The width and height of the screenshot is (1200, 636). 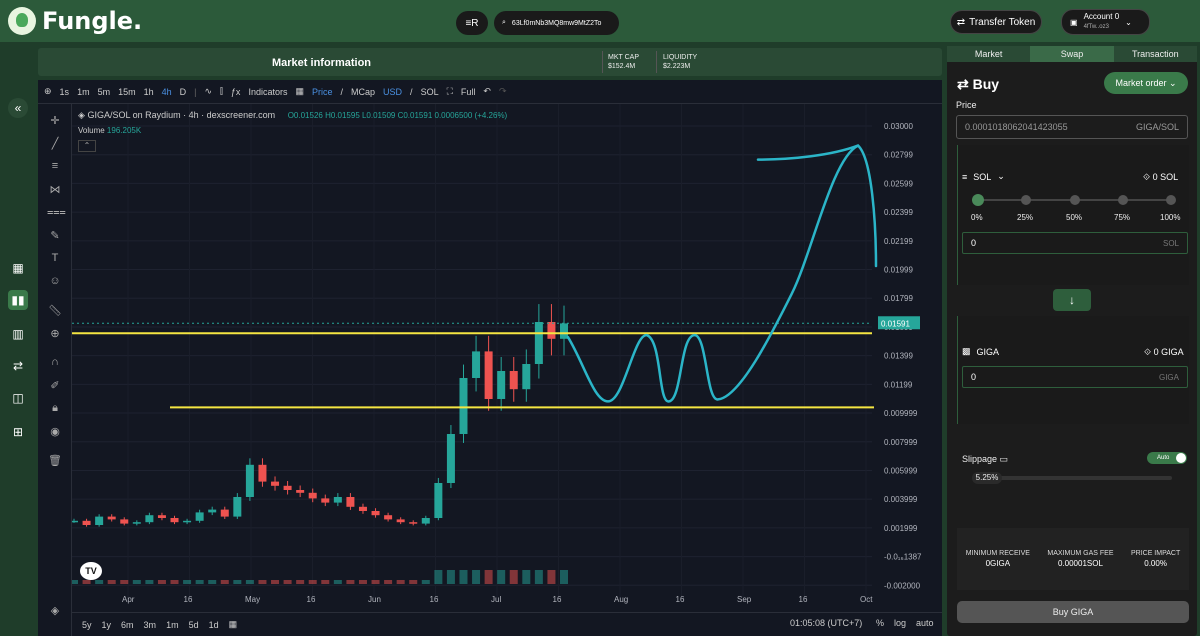 What do you see at coordinates (1073, 612) in the screenshot?
I see `buy-button: Buy GIGA` at bounding box center [1073, 612].